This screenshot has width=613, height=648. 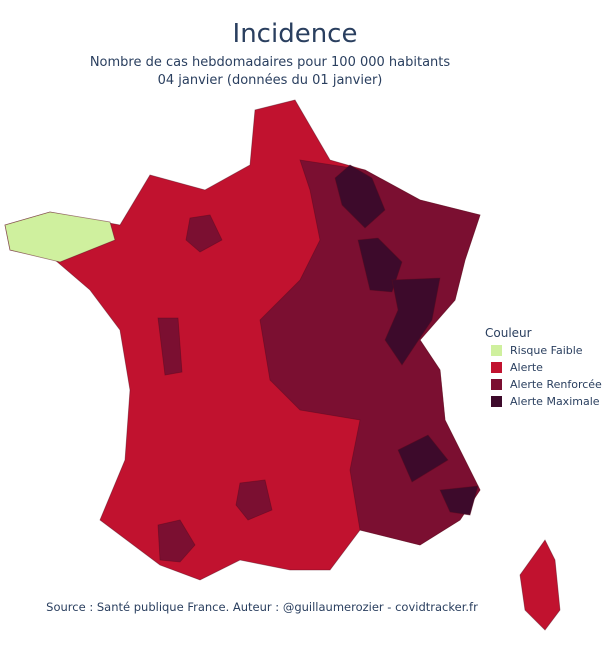 I want to click on legend-label: Risque Faible, so click(x=546, y=350).